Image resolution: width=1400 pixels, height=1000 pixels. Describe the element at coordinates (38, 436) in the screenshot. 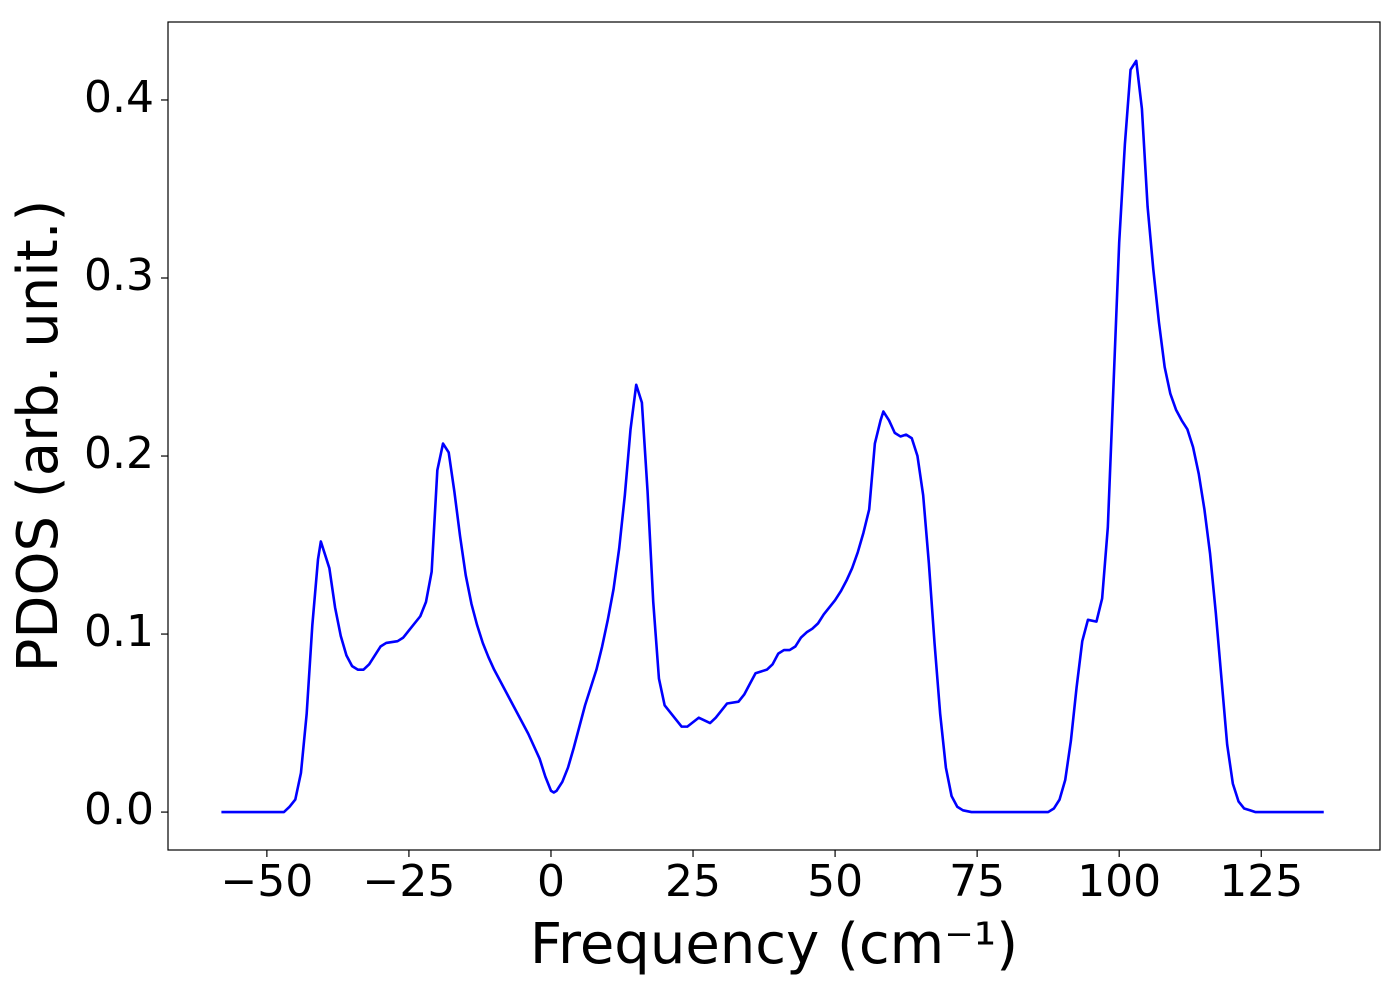

I see `y-axis-label: PDOS (arb. unit.)` at that location.